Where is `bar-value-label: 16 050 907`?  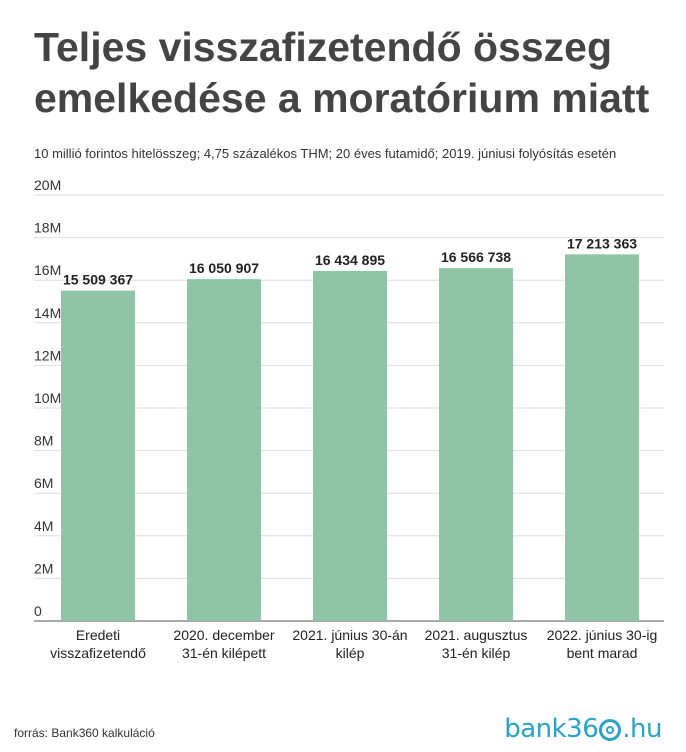 bar-value-label: 16 050 907 is located at coordinates (224, 268).